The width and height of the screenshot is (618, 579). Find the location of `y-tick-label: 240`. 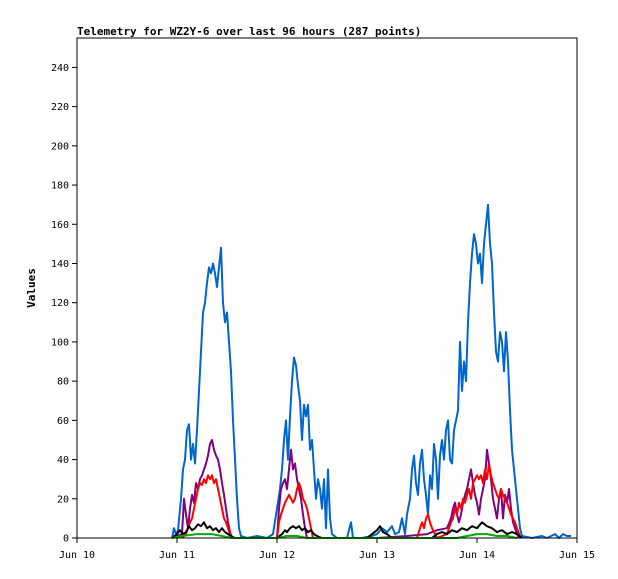

y-tick-label: 240 is located at coordinates (60, 68).